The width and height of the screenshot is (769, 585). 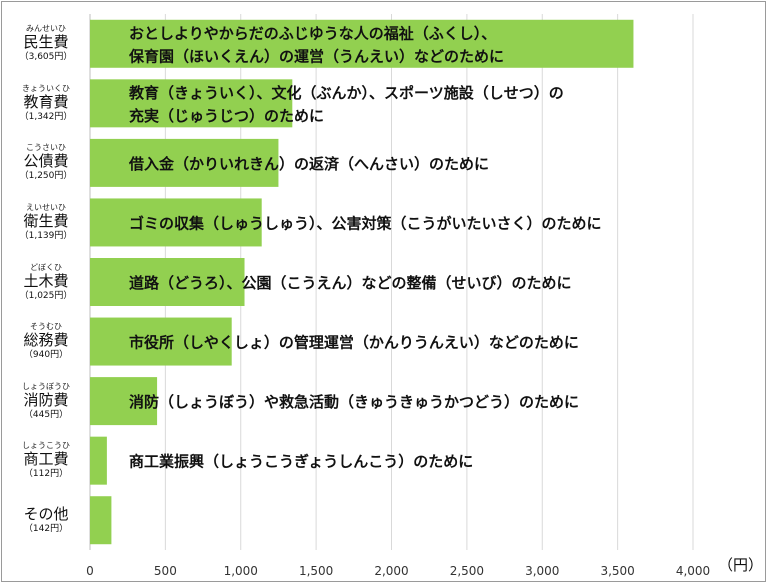 I want to click on category-label-2: こうさいひ 公債費 （1,250円）, so click(x=46, y=162).